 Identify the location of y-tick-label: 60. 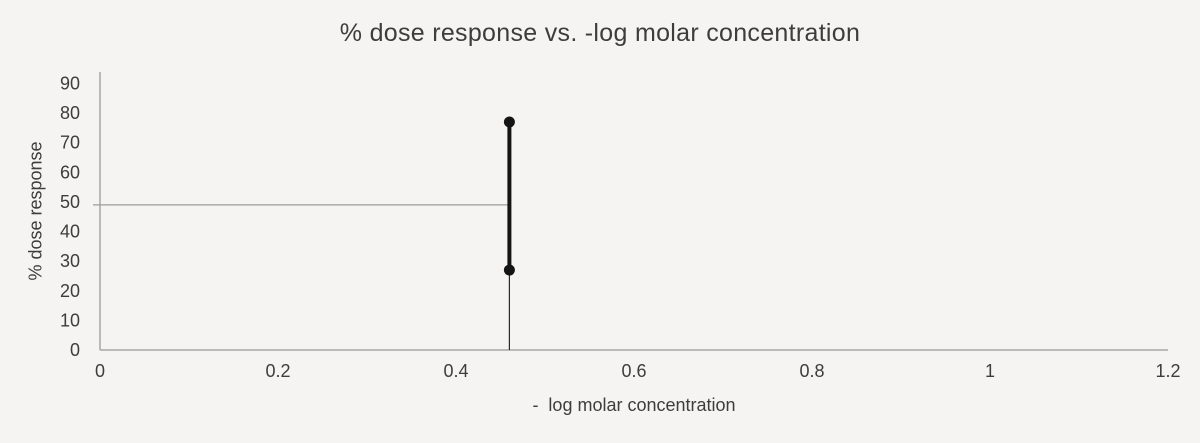
(70, 172).